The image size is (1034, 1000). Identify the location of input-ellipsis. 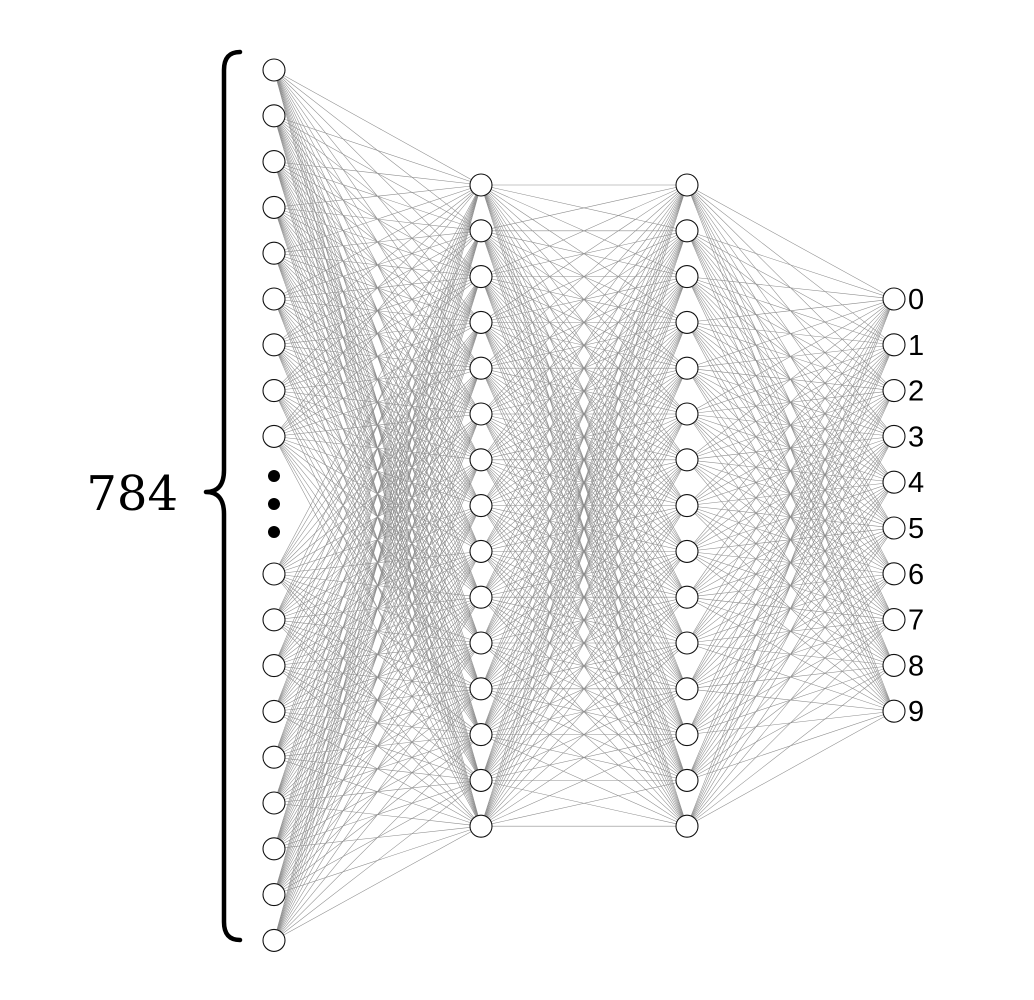
(274, 504).